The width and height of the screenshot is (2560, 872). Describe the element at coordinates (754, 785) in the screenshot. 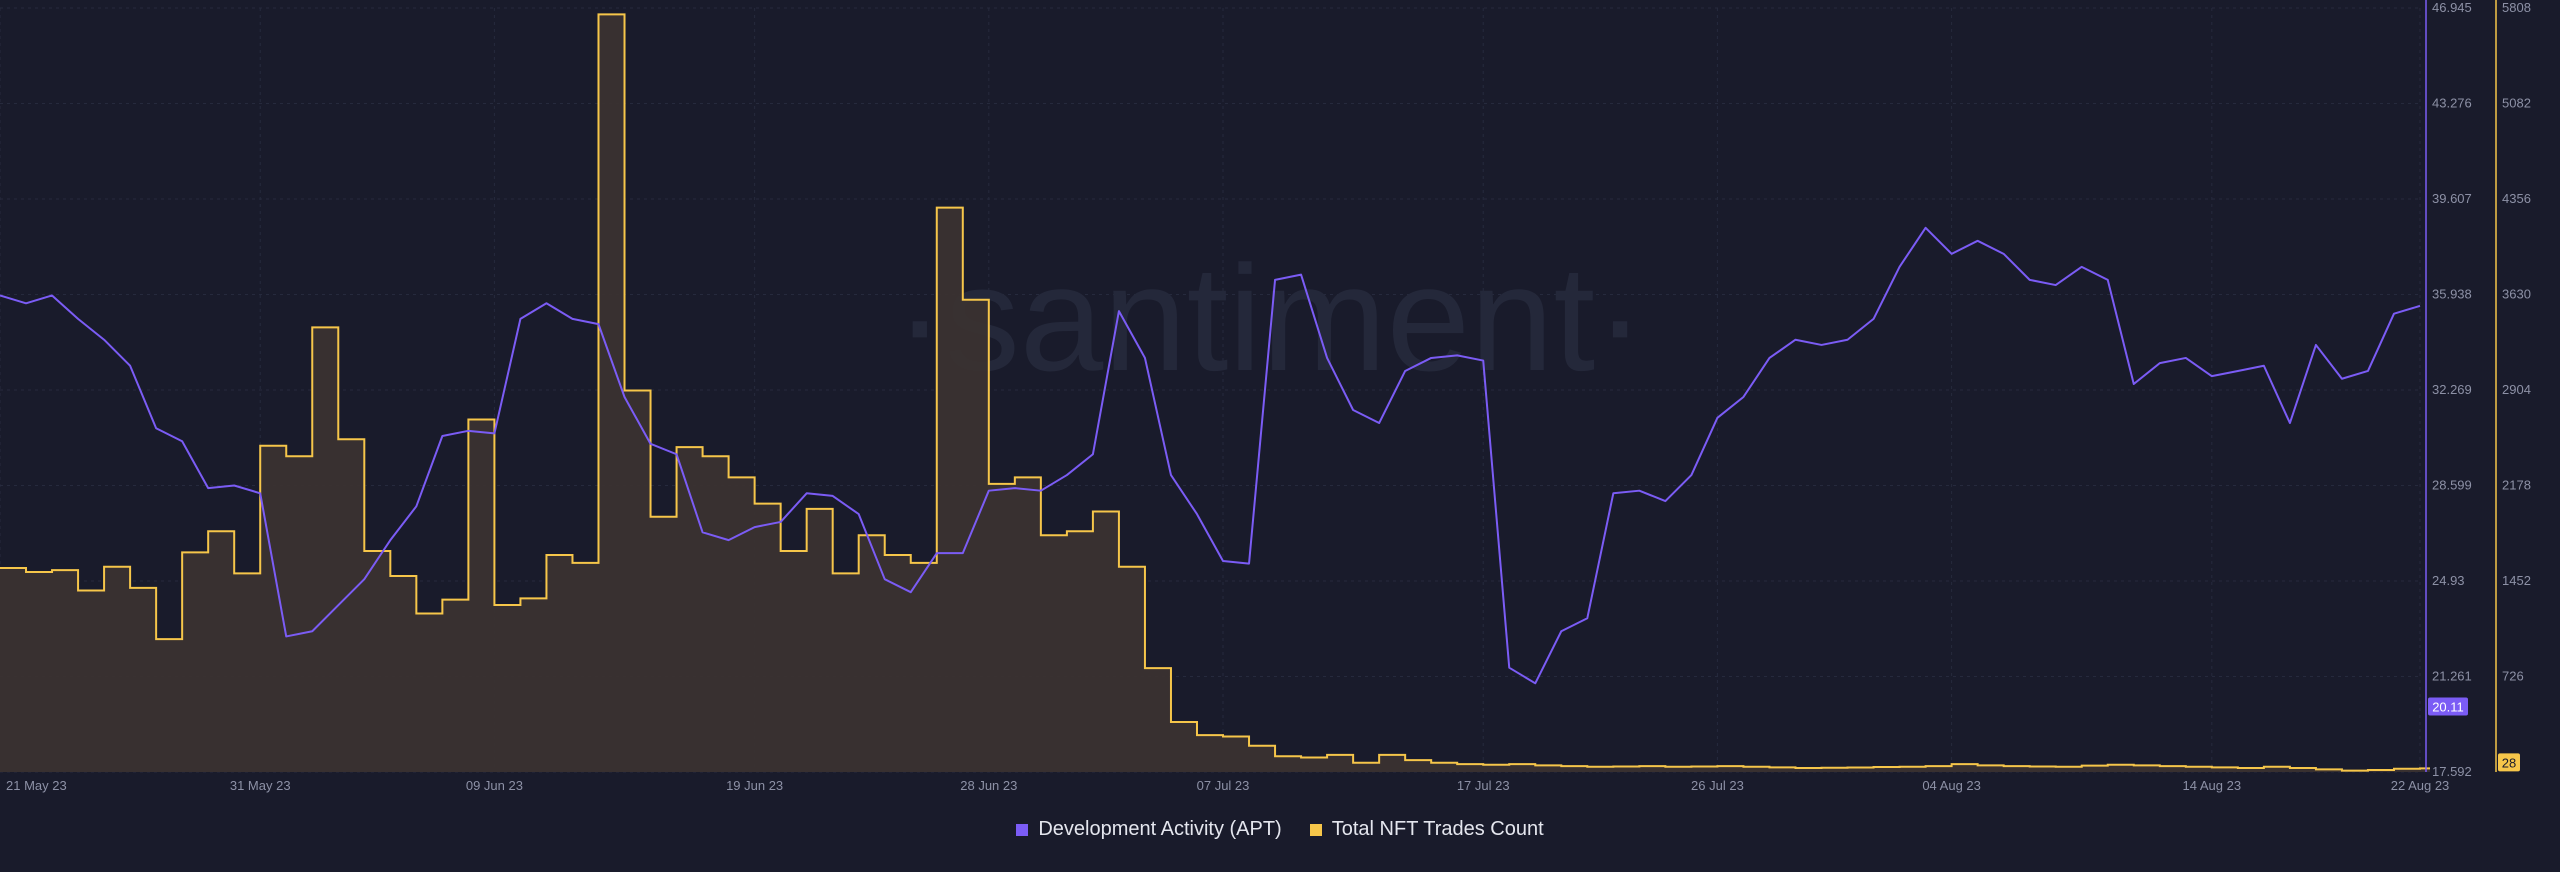

I see `x-tick-label: 19 Jun 23` at that location.